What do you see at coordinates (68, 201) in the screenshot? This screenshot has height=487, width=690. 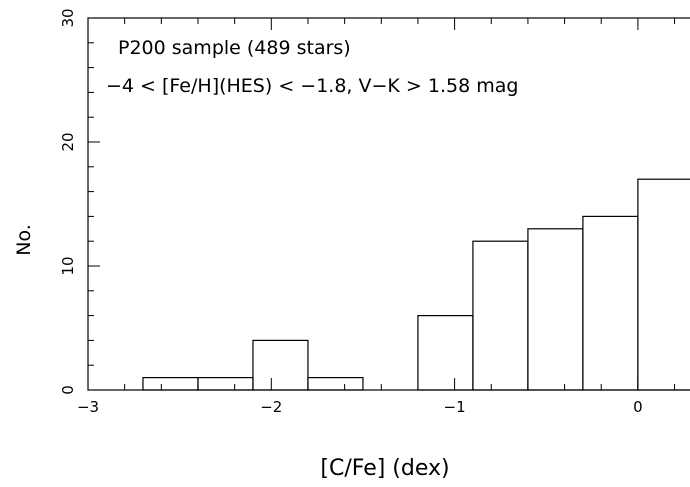 I see `y-tick-labels: 0 10 20 30` at bounding box center [68, 201].